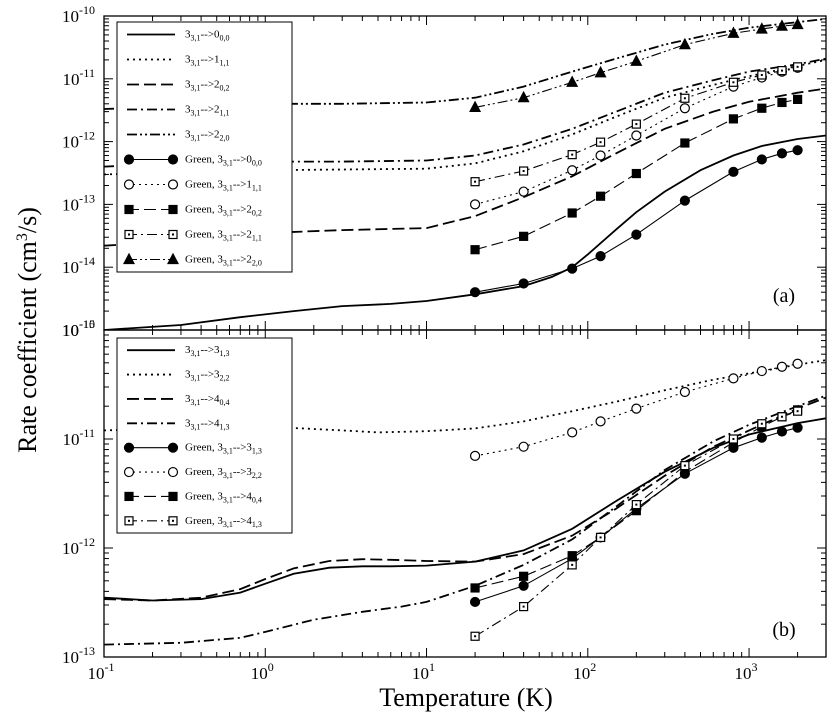 The image size is (830, 720). I want to click on legend-label-a-9: Green, 33,1-->22,0, so click(223, 261).